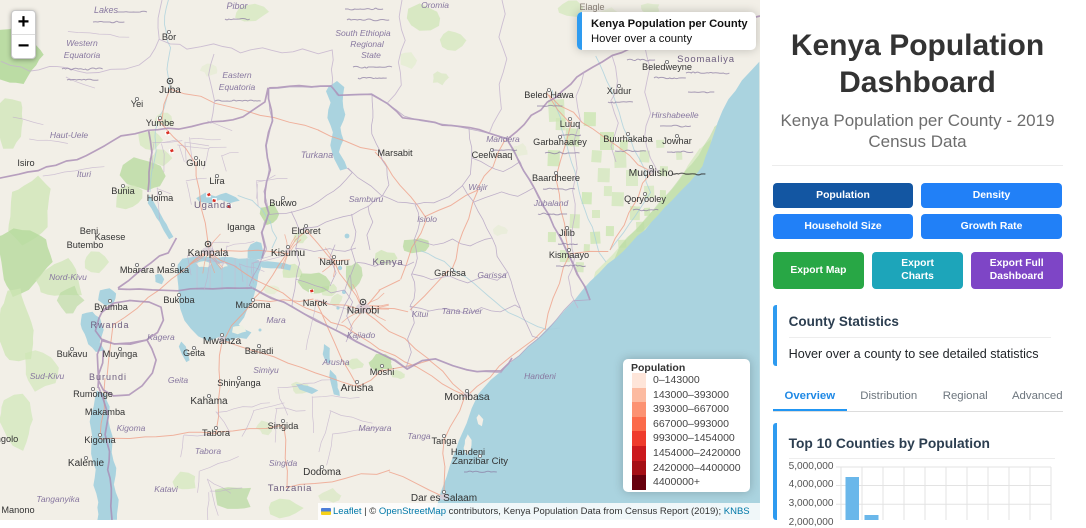 This screenshot has height=528, width=1086. What do you see at coordinates (47, 376) in the screenshot?
I see `svg-text: Sud-Kivu` at bounding box center [47, 376].